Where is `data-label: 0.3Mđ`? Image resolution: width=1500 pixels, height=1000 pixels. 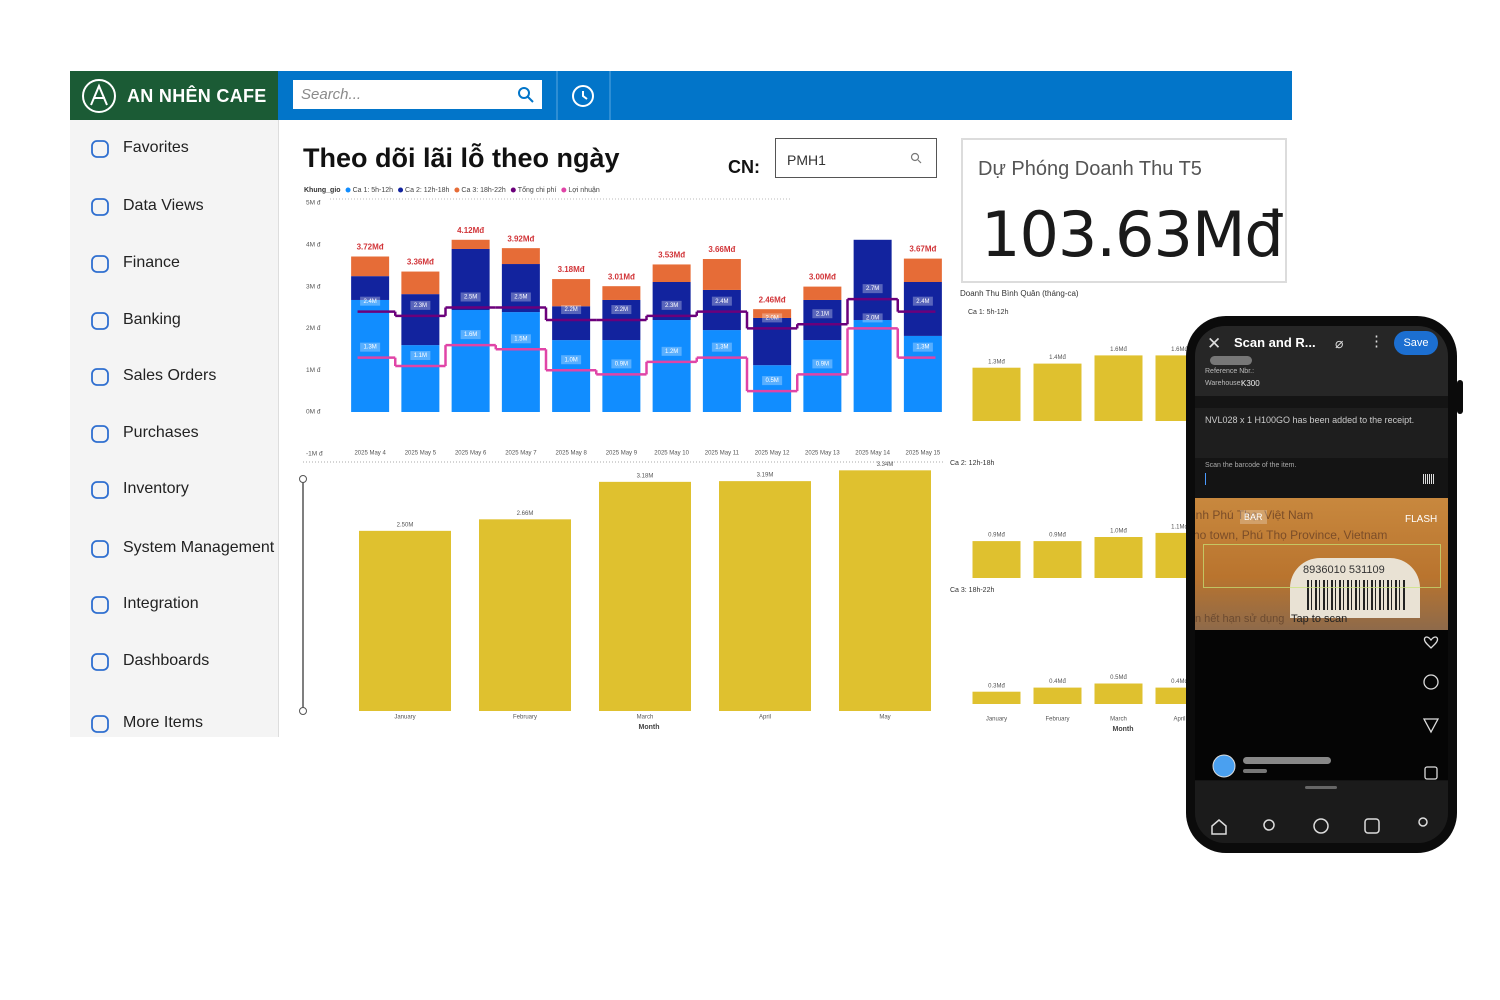
data-label: 0.3Mđ is located at coordinates (996, 686).